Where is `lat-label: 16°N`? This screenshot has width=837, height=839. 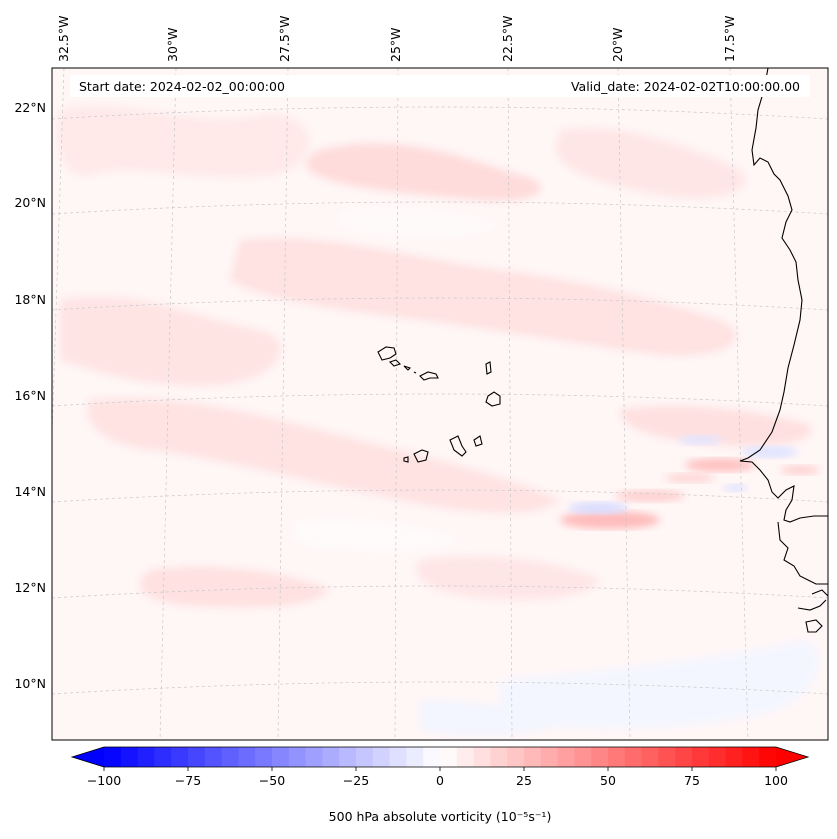 lat-label: 16°N is located at coordinates (30, 395).